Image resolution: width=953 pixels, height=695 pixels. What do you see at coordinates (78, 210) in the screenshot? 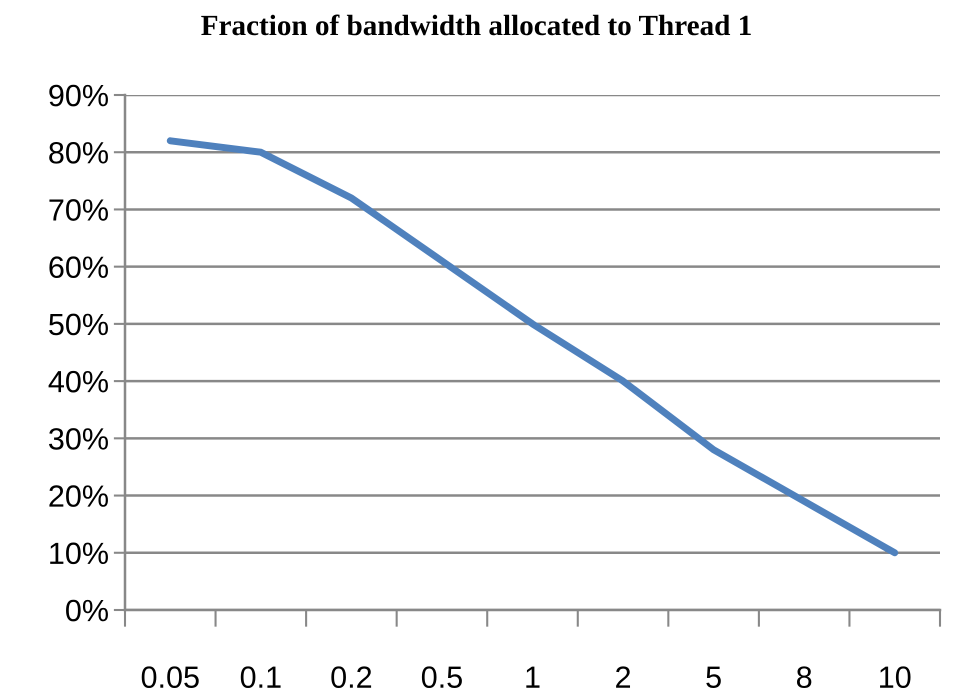
I see `y-tick-label: 70%` at bounding box center [78, 210].